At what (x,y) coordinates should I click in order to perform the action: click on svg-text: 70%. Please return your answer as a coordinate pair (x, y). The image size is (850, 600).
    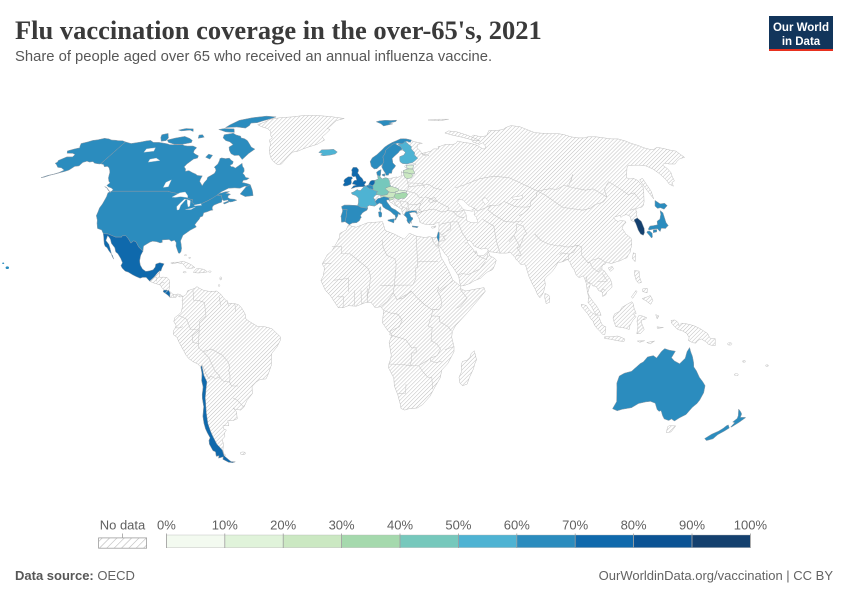
    Looking at the image, I should click on (575, 525).